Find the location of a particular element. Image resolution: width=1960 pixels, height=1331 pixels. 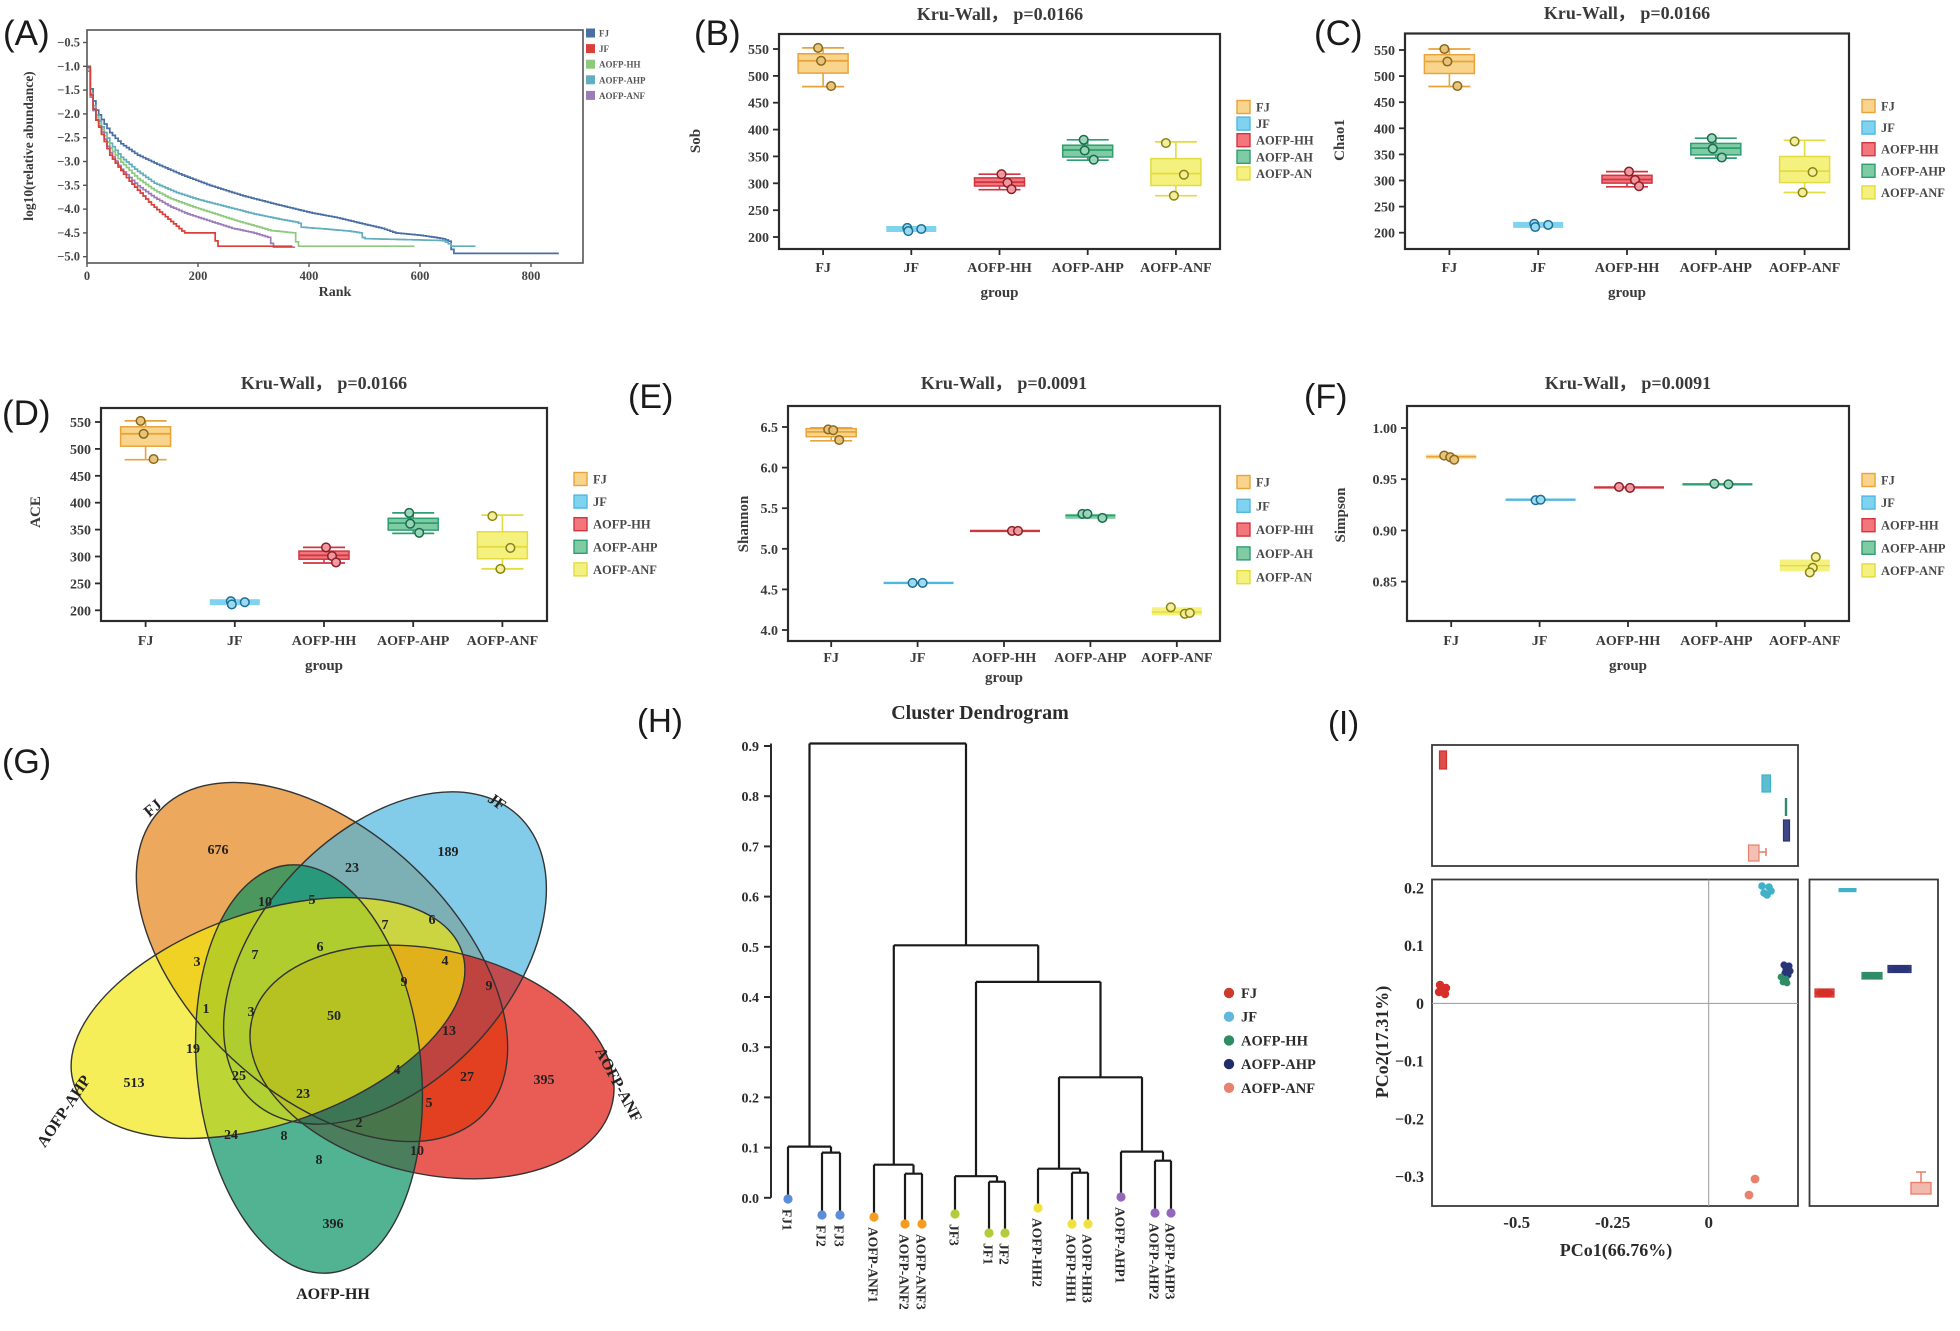

svg-text: −0.3 is located at coordinates (1409, 1177).